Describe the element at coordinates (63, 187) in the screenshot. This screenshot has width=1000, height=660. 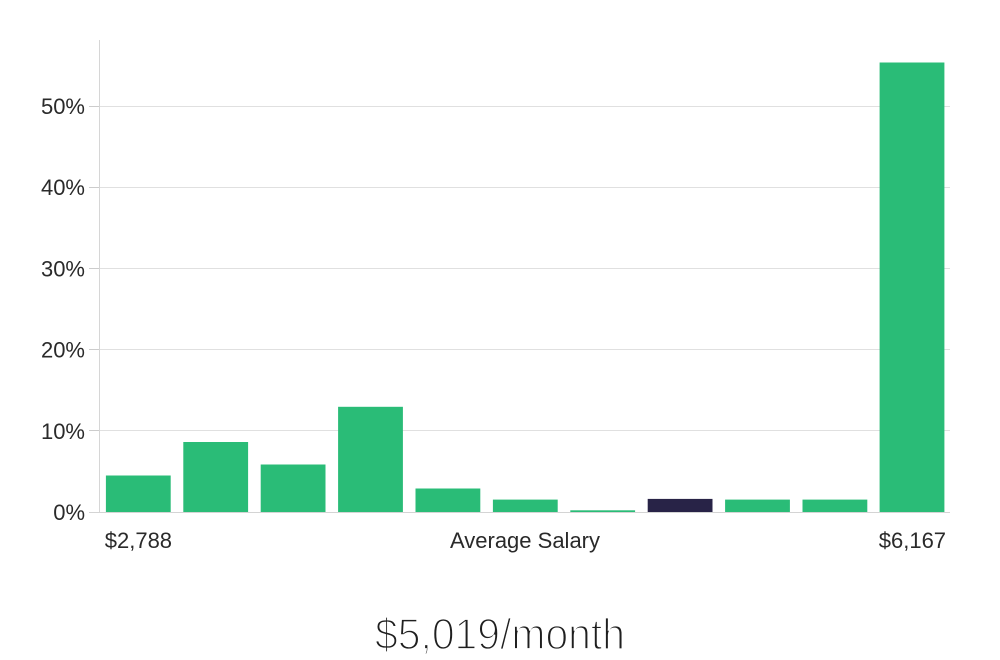
I see `svg-text: 40%` at that location.